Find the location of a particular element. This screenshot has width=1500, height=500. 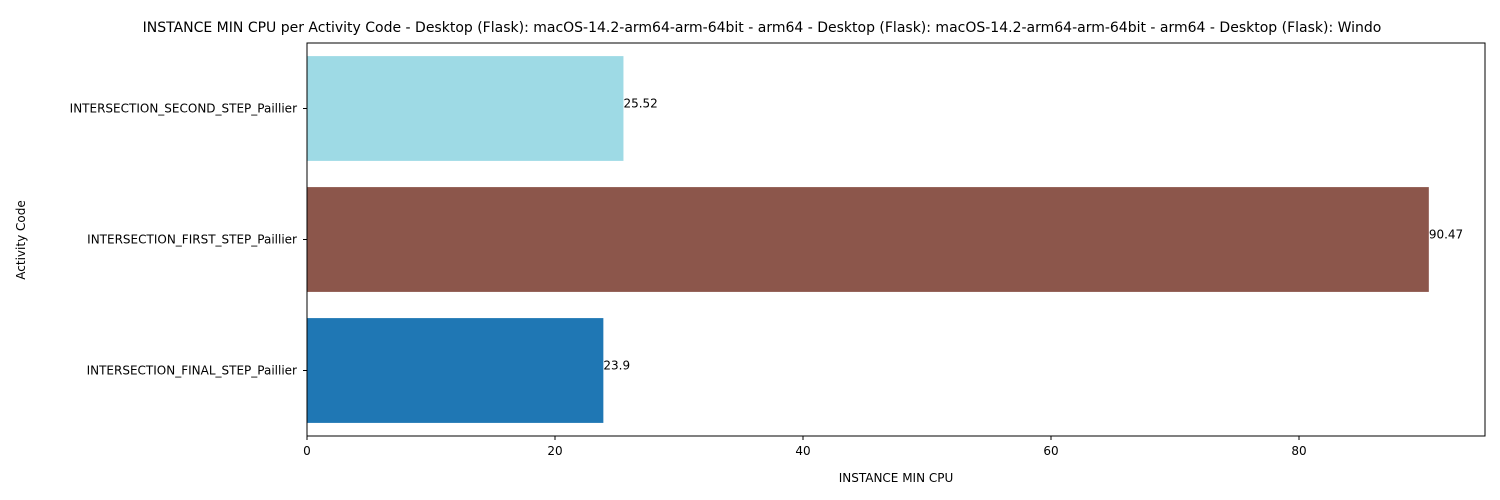

x-tick-label: 0 is located at coordinates (307, 451).